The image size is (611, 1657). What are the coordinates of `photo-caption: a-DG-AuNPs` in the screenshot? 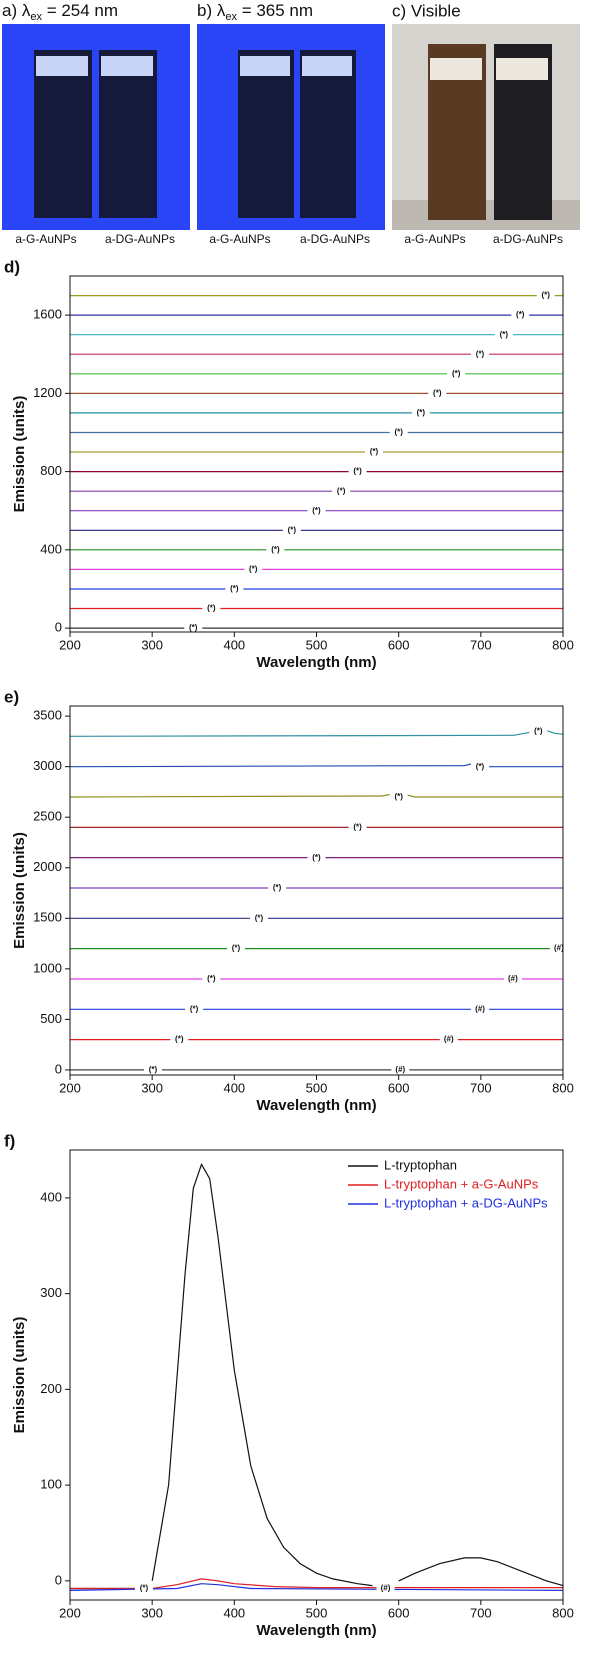 It's located at (335, 239).